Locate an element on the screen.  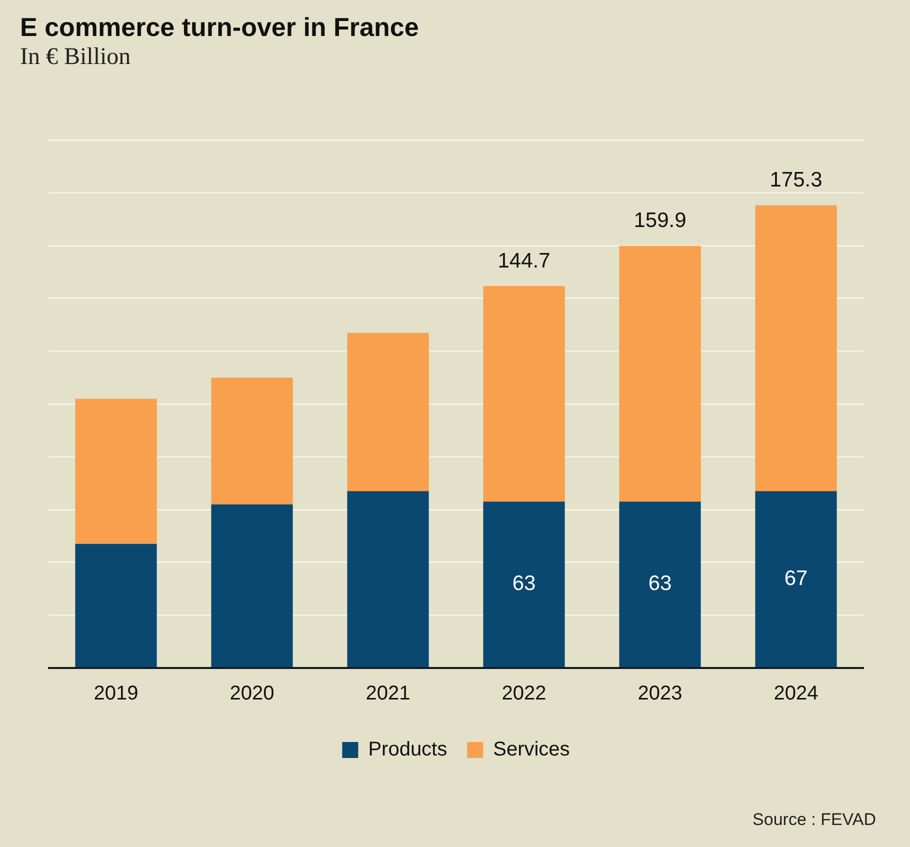
total-label: 175.3 is located at coordinates (796, 180).